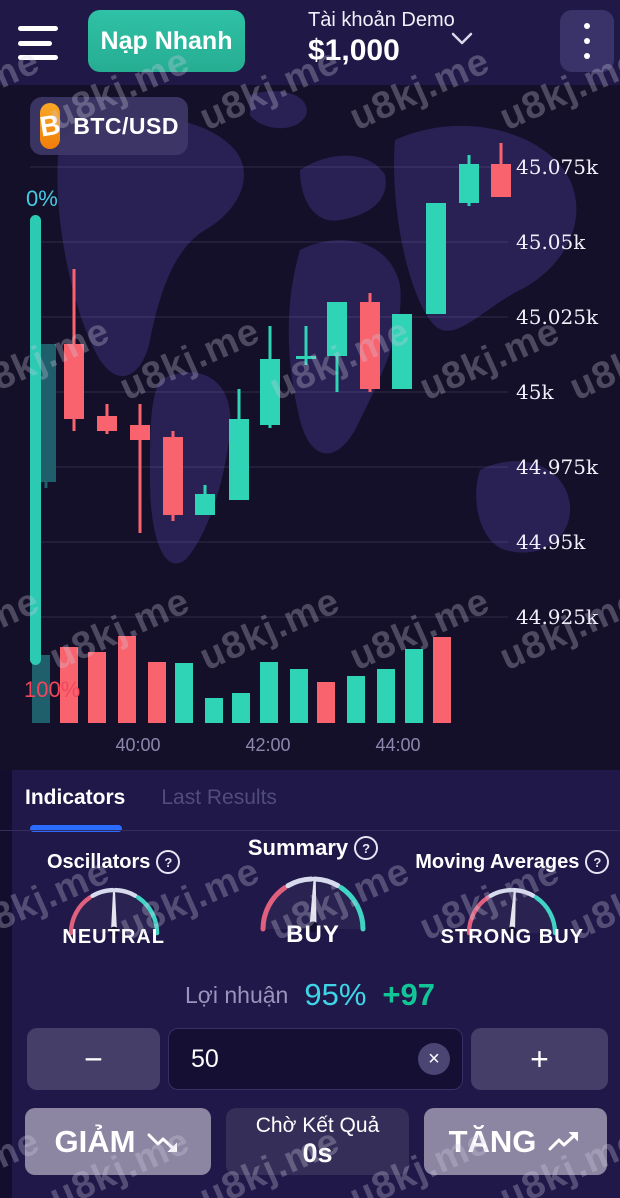  What do you see at coordinates (335, 994) in the screenshot?
I see `profit-percent: 95%` at bounding box center [335, 994].